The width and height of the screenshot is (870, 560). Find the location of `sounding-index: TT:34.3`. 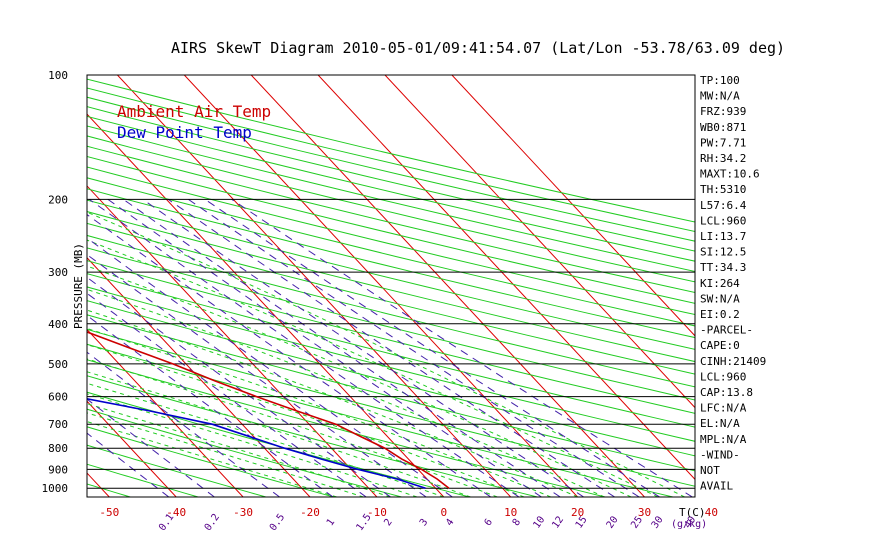

sounding-index: TT:34.3 is located at coordinates (723, 267).